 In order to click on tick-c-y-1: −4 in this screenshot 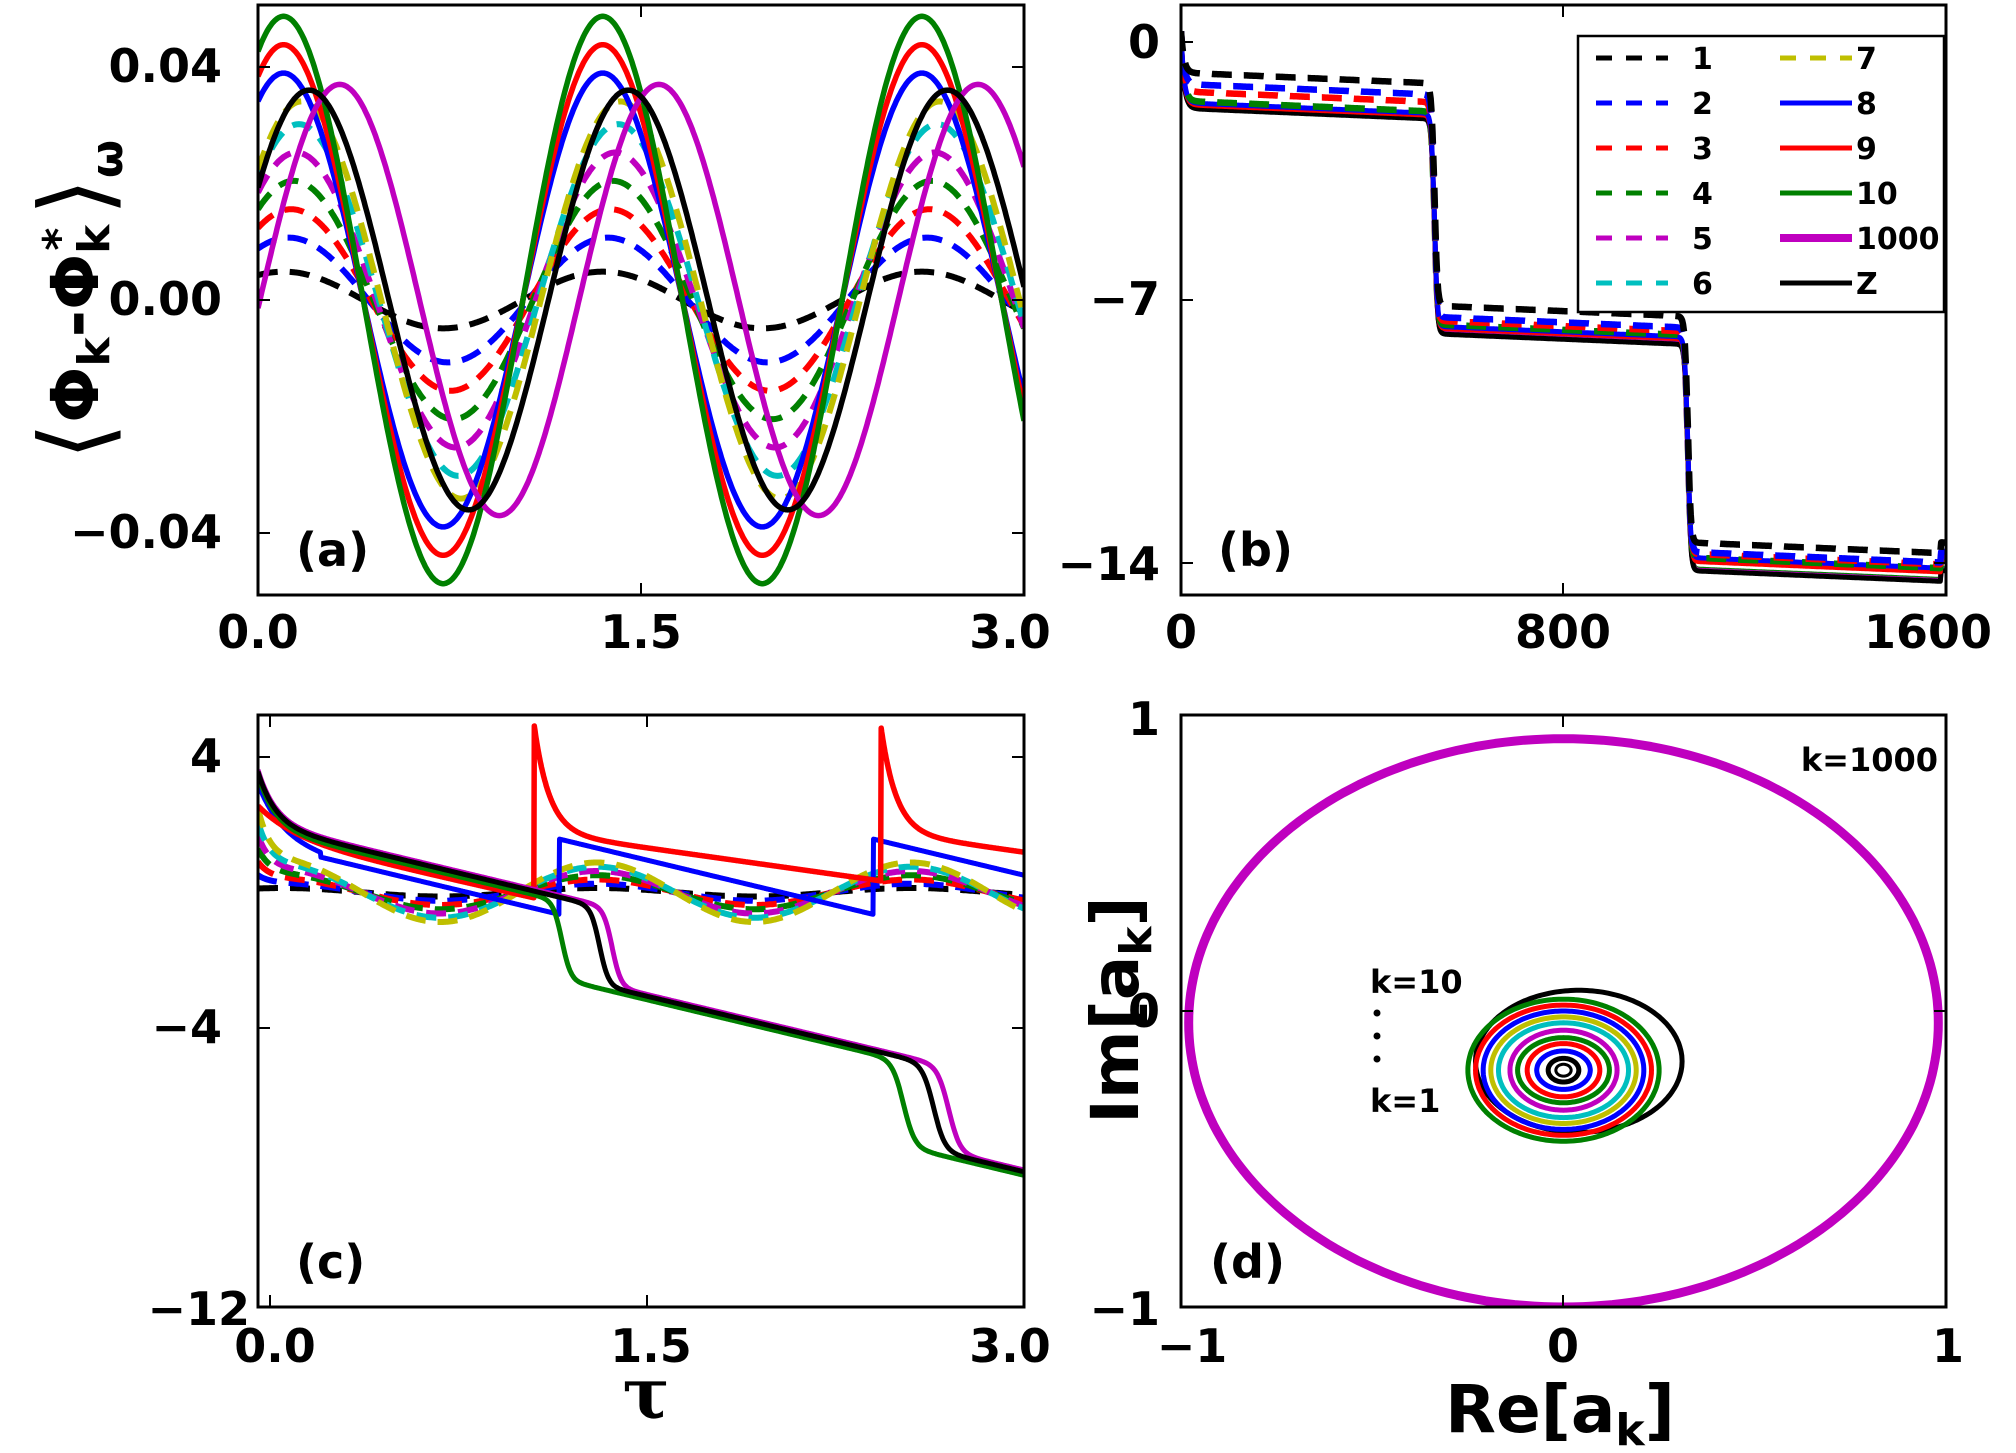, I will do `click(186, 1027)`.